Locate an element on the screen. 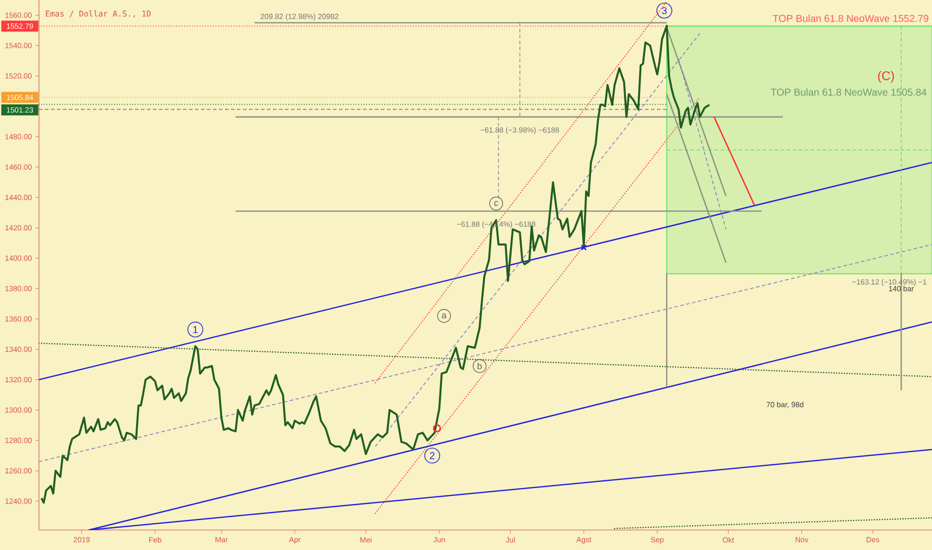  annotation: 2 is located at coordinates (432, 456).